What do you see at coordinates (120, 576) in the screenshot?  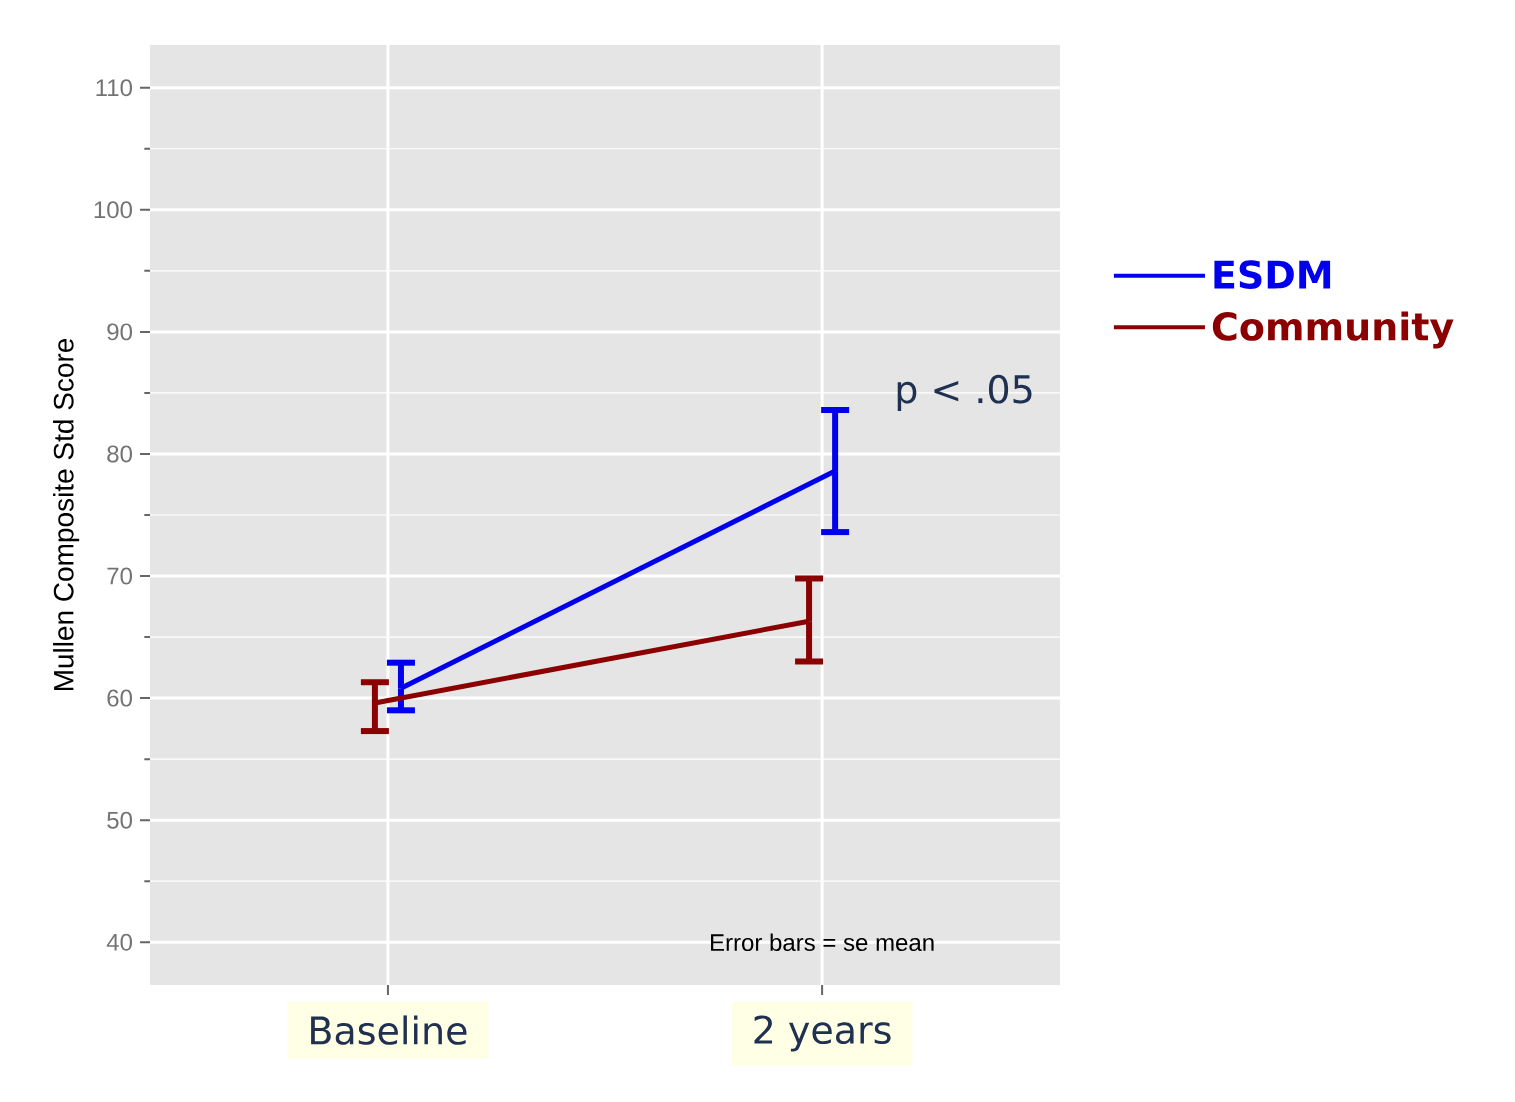 I see `y-tick-label: 70` at bounding box center [120, 576].